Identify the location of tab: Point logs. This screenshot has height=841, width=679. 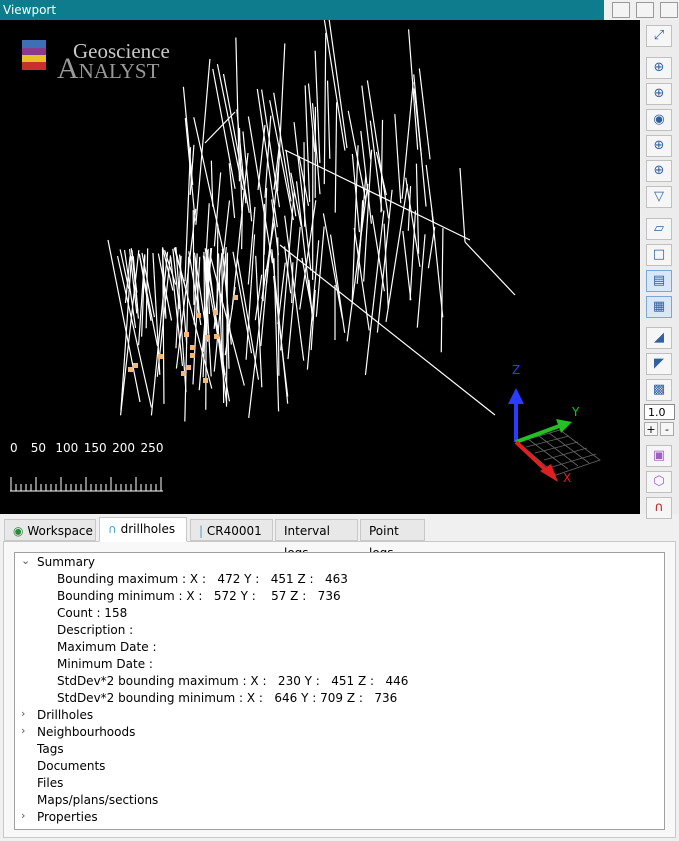
(392, 539).